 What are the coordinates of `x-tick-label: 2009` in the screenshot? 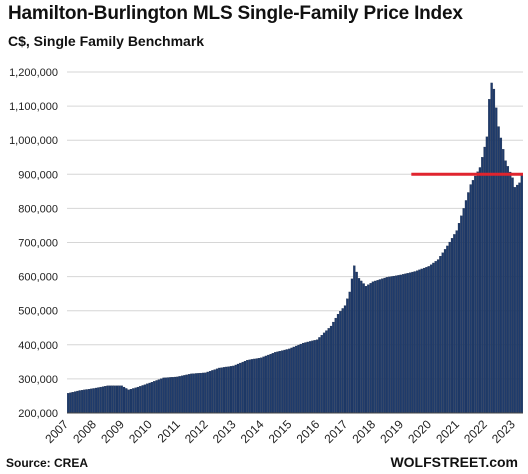 It's located at (112, 431).